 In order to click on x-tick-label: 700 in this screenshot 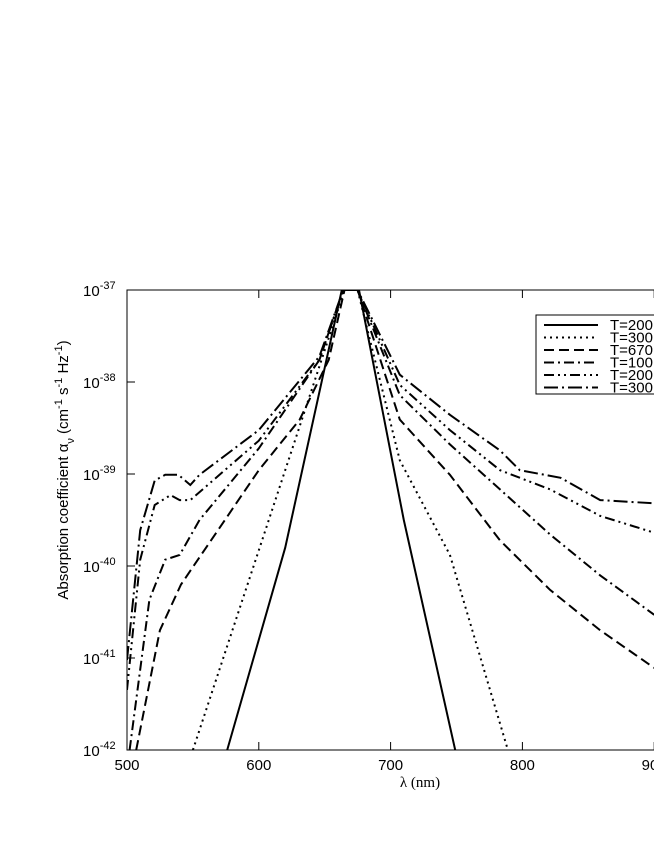, I will do `click(390, 765)`.